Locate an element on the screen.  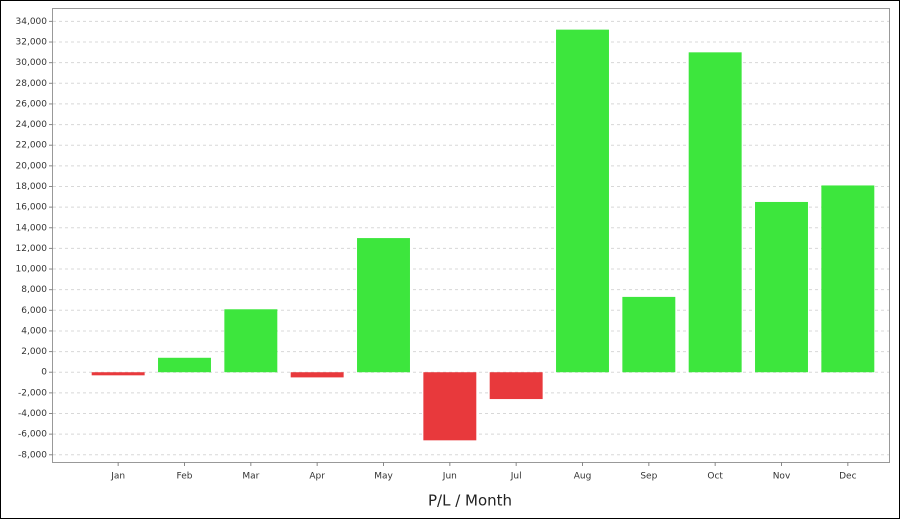
x-tick-label: Dec is located at coordinates (847, 477).